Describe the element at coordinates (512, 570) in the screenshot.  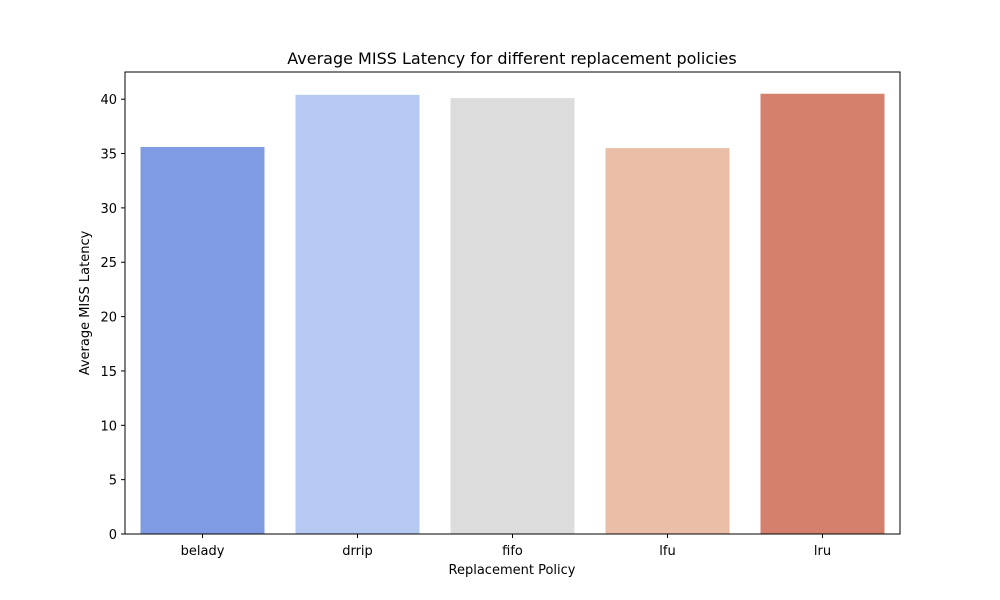
I see `x-axis-label: Replacement Policy` at that location.